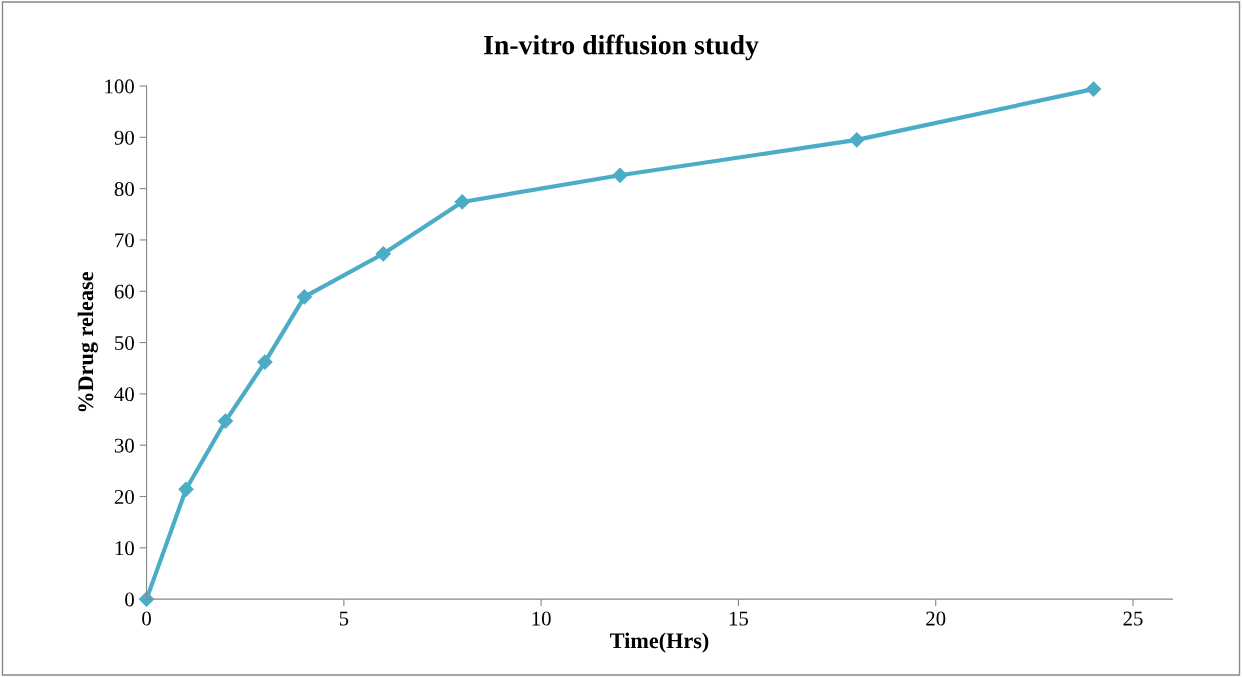 The width and height of the screenshot is (1242, 677). Describe the element at coordinates (119, 86) in the screenshot. I see `y-tick-label: 100` at that location.